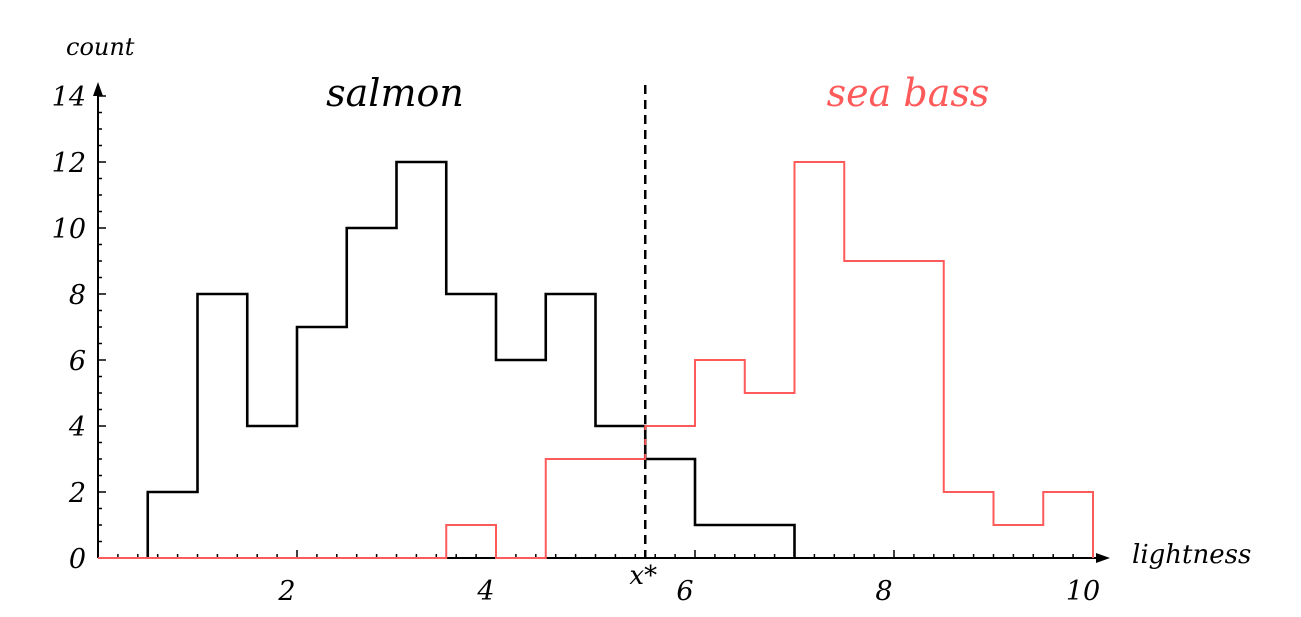 This screenshot has height=617, width=1301. Describe the element at coordinates (1083, 591) in the screenshot. I see `x-tick-label: 10` at that location.